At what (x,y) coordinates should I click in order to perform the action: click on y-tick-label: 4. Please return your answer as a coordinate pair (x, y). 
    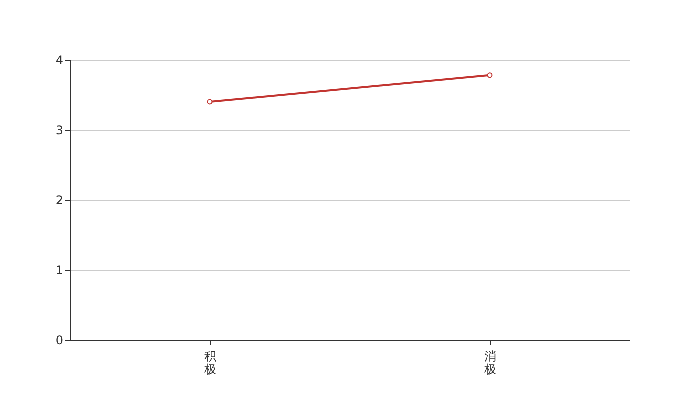
    Looking at the image, I should click on (60, 61).